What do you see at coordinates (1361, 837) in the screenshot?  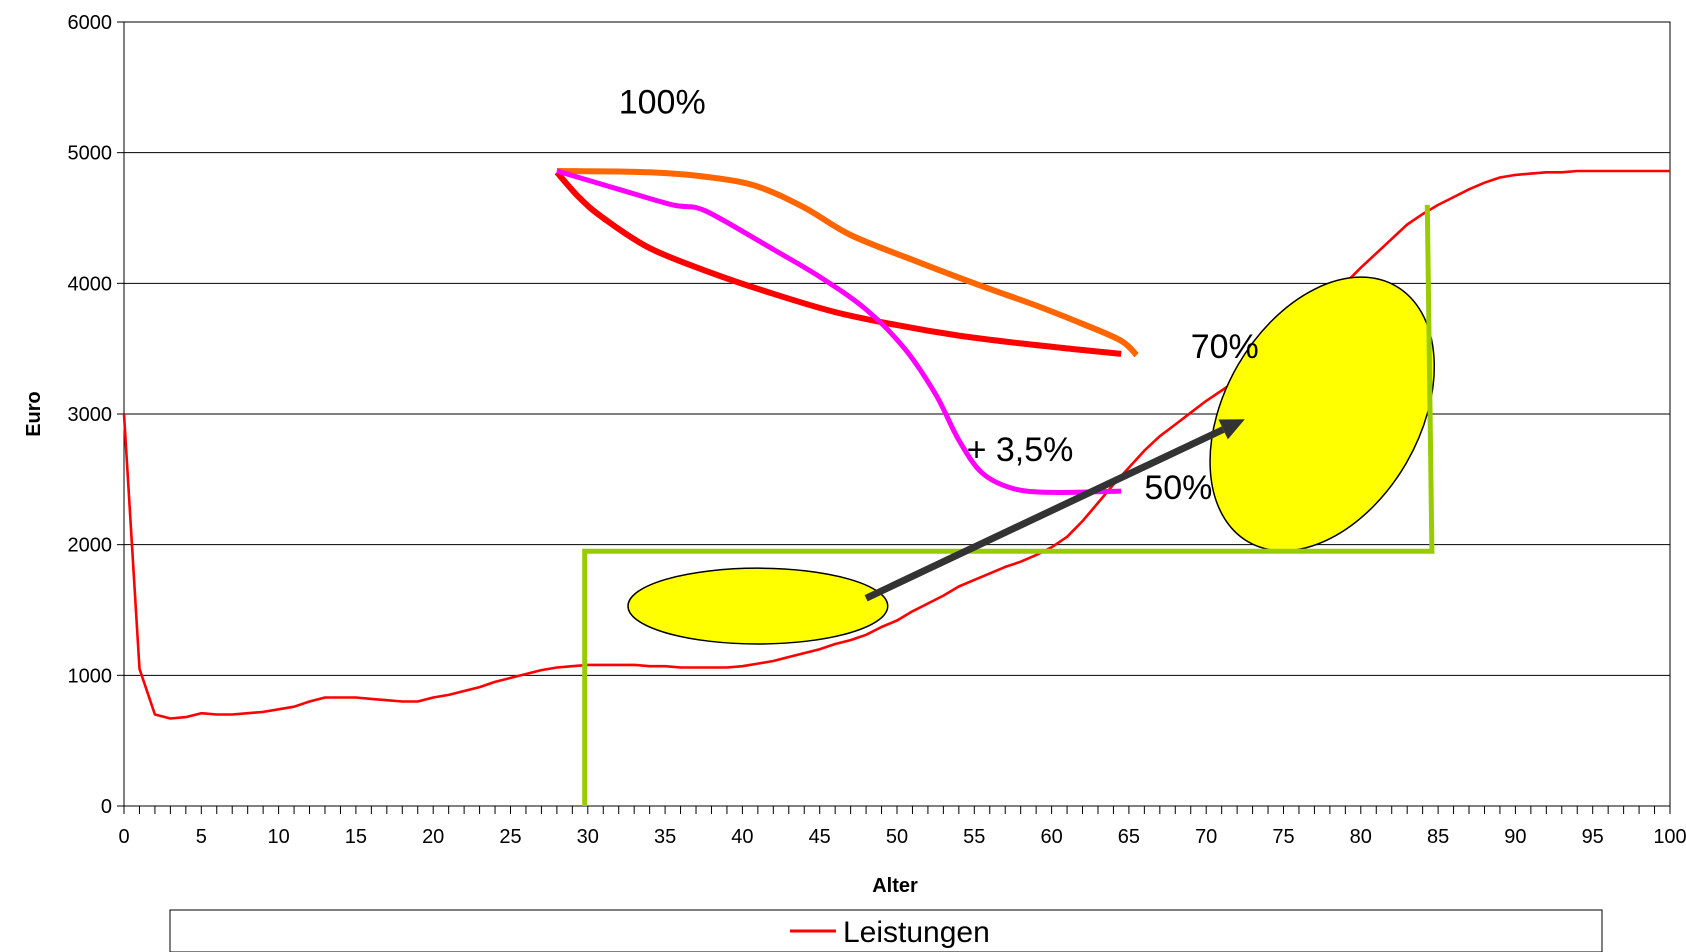 I see `x-tick-label: 80` at bounding box center [1361, 837].